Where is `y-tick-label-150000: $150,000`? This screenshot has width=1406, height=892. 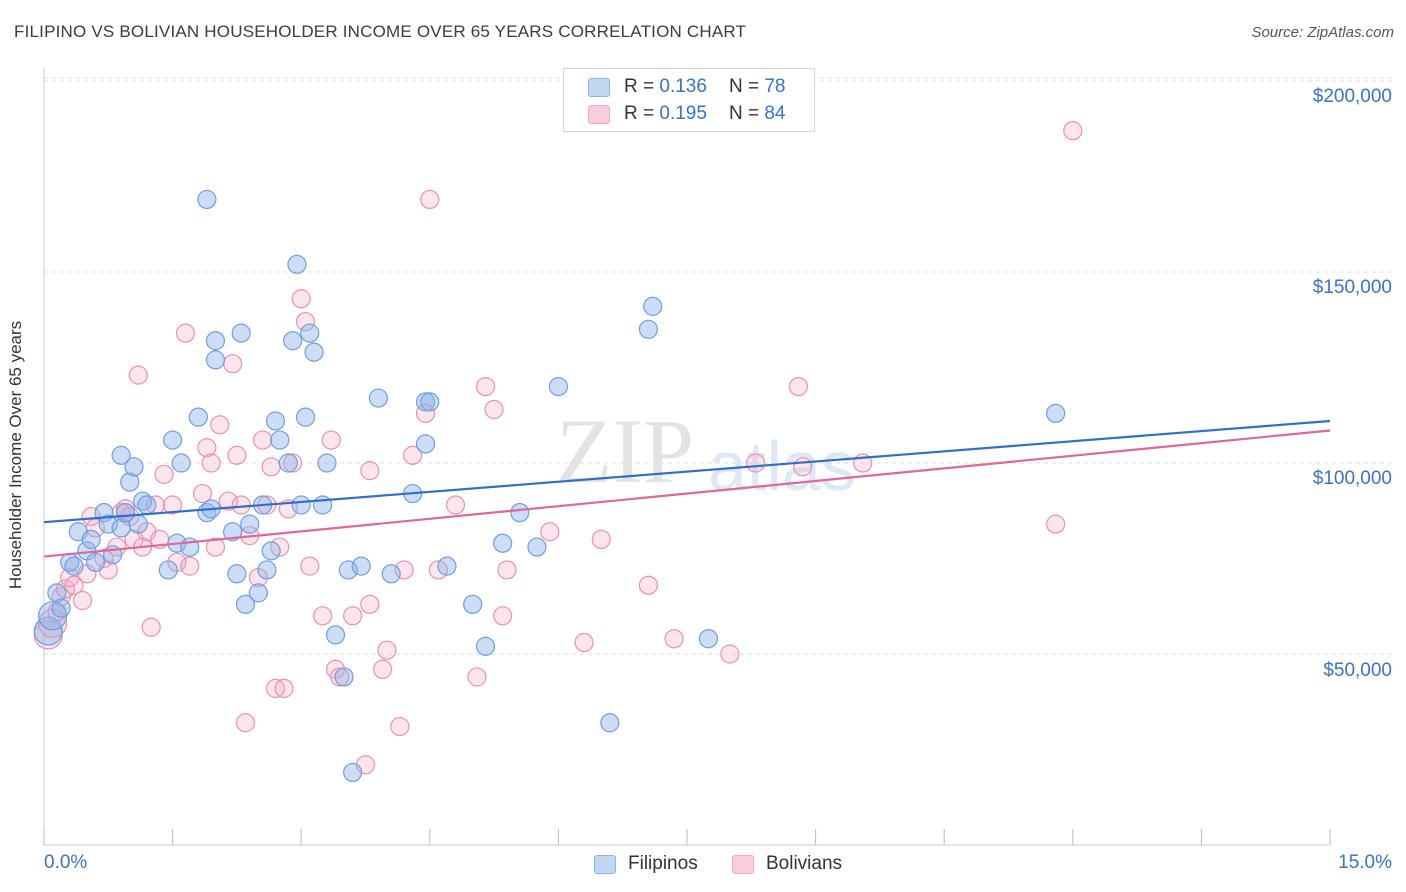 y-tick-label-150000: $150,000 is located at coordinates (1352, 287).